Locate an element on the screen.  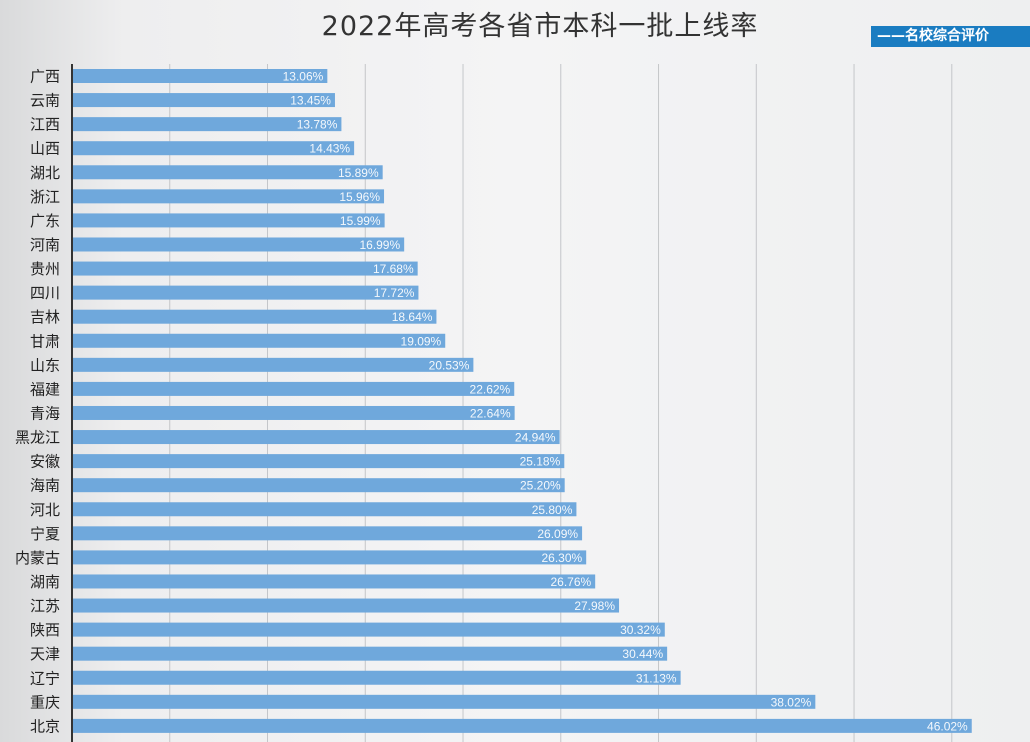
category-label: 安徽 is located at coordinates (45, 462).